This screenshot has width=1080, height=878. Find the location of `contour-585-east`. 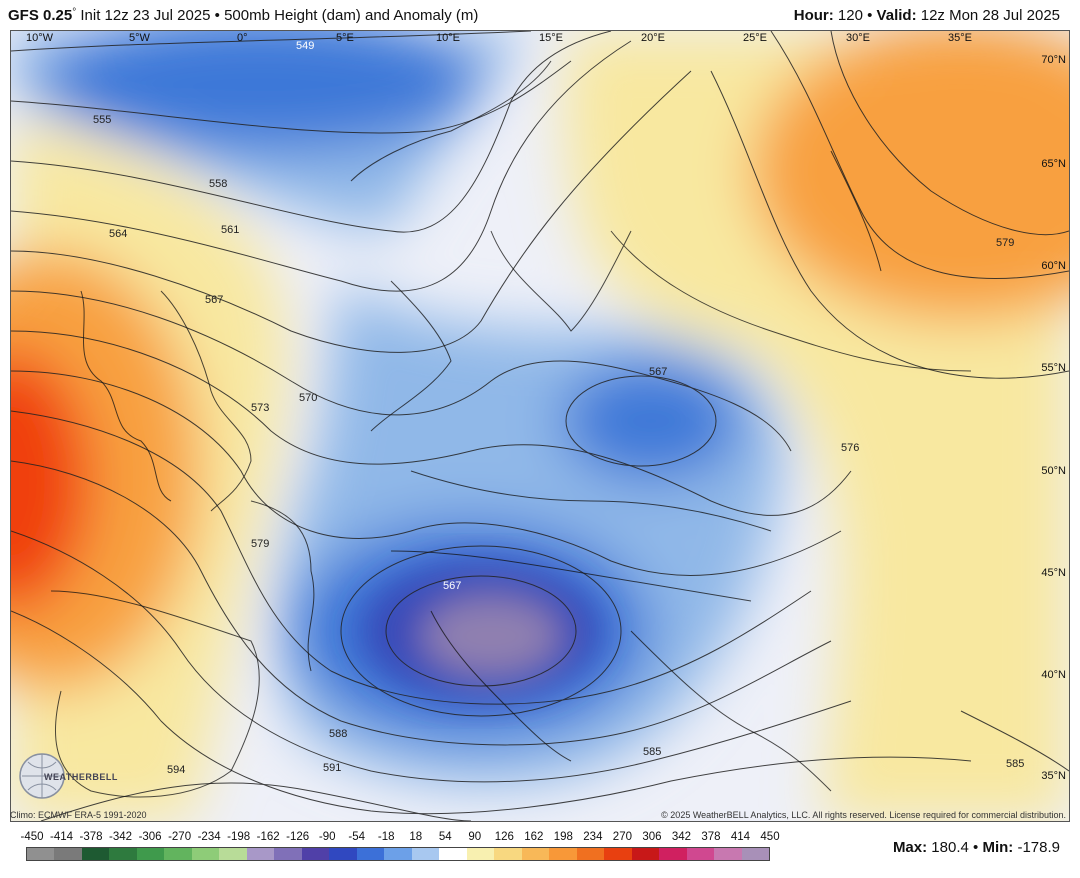

contour-585-east is located at coordinates (1014, 741).